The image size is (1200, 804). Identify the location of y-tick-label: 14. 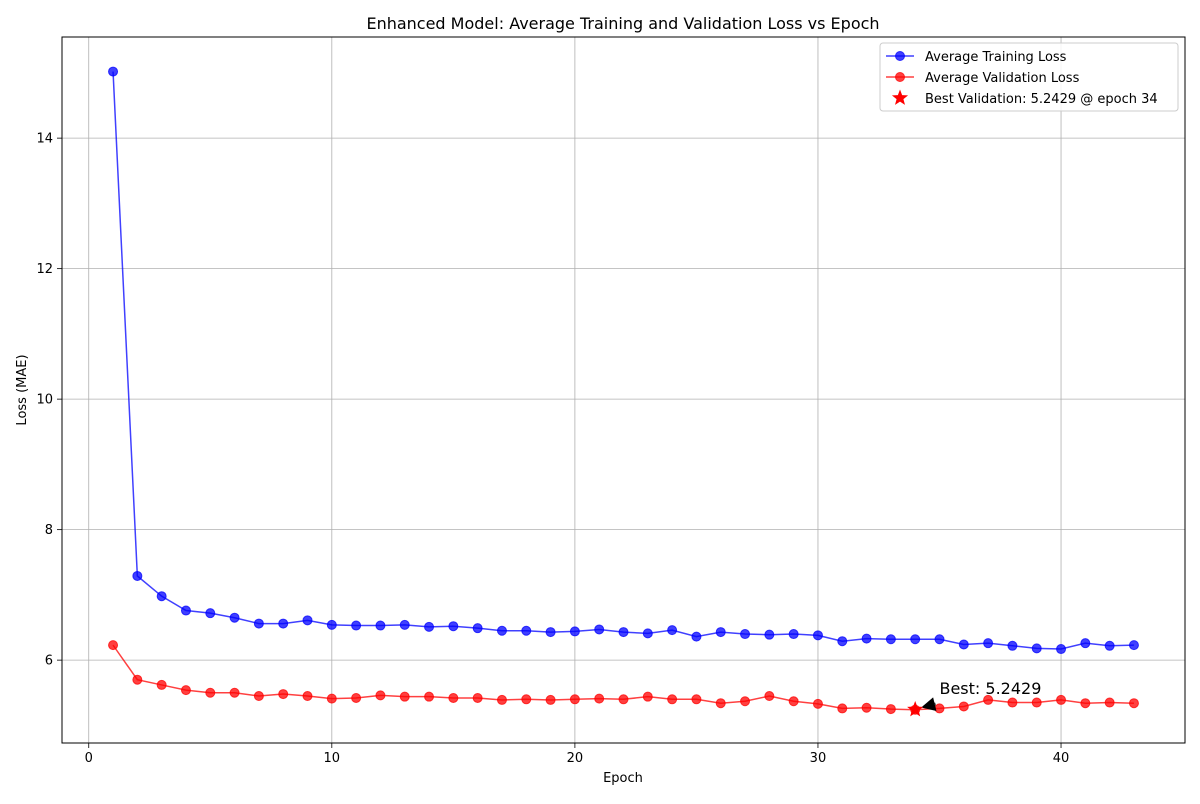
(44, 139).